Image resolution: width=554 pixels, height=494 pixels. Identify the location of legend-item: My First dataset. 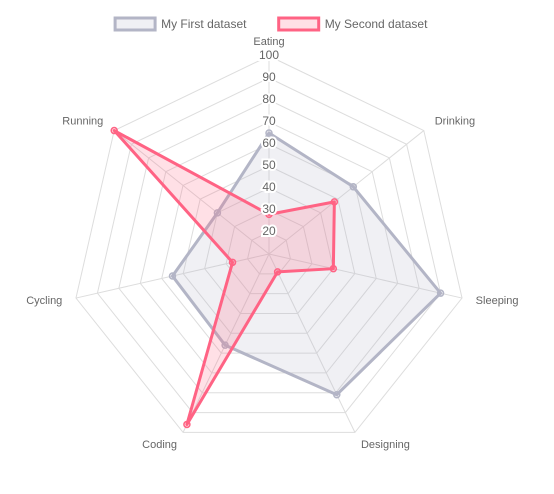
(180, 24).